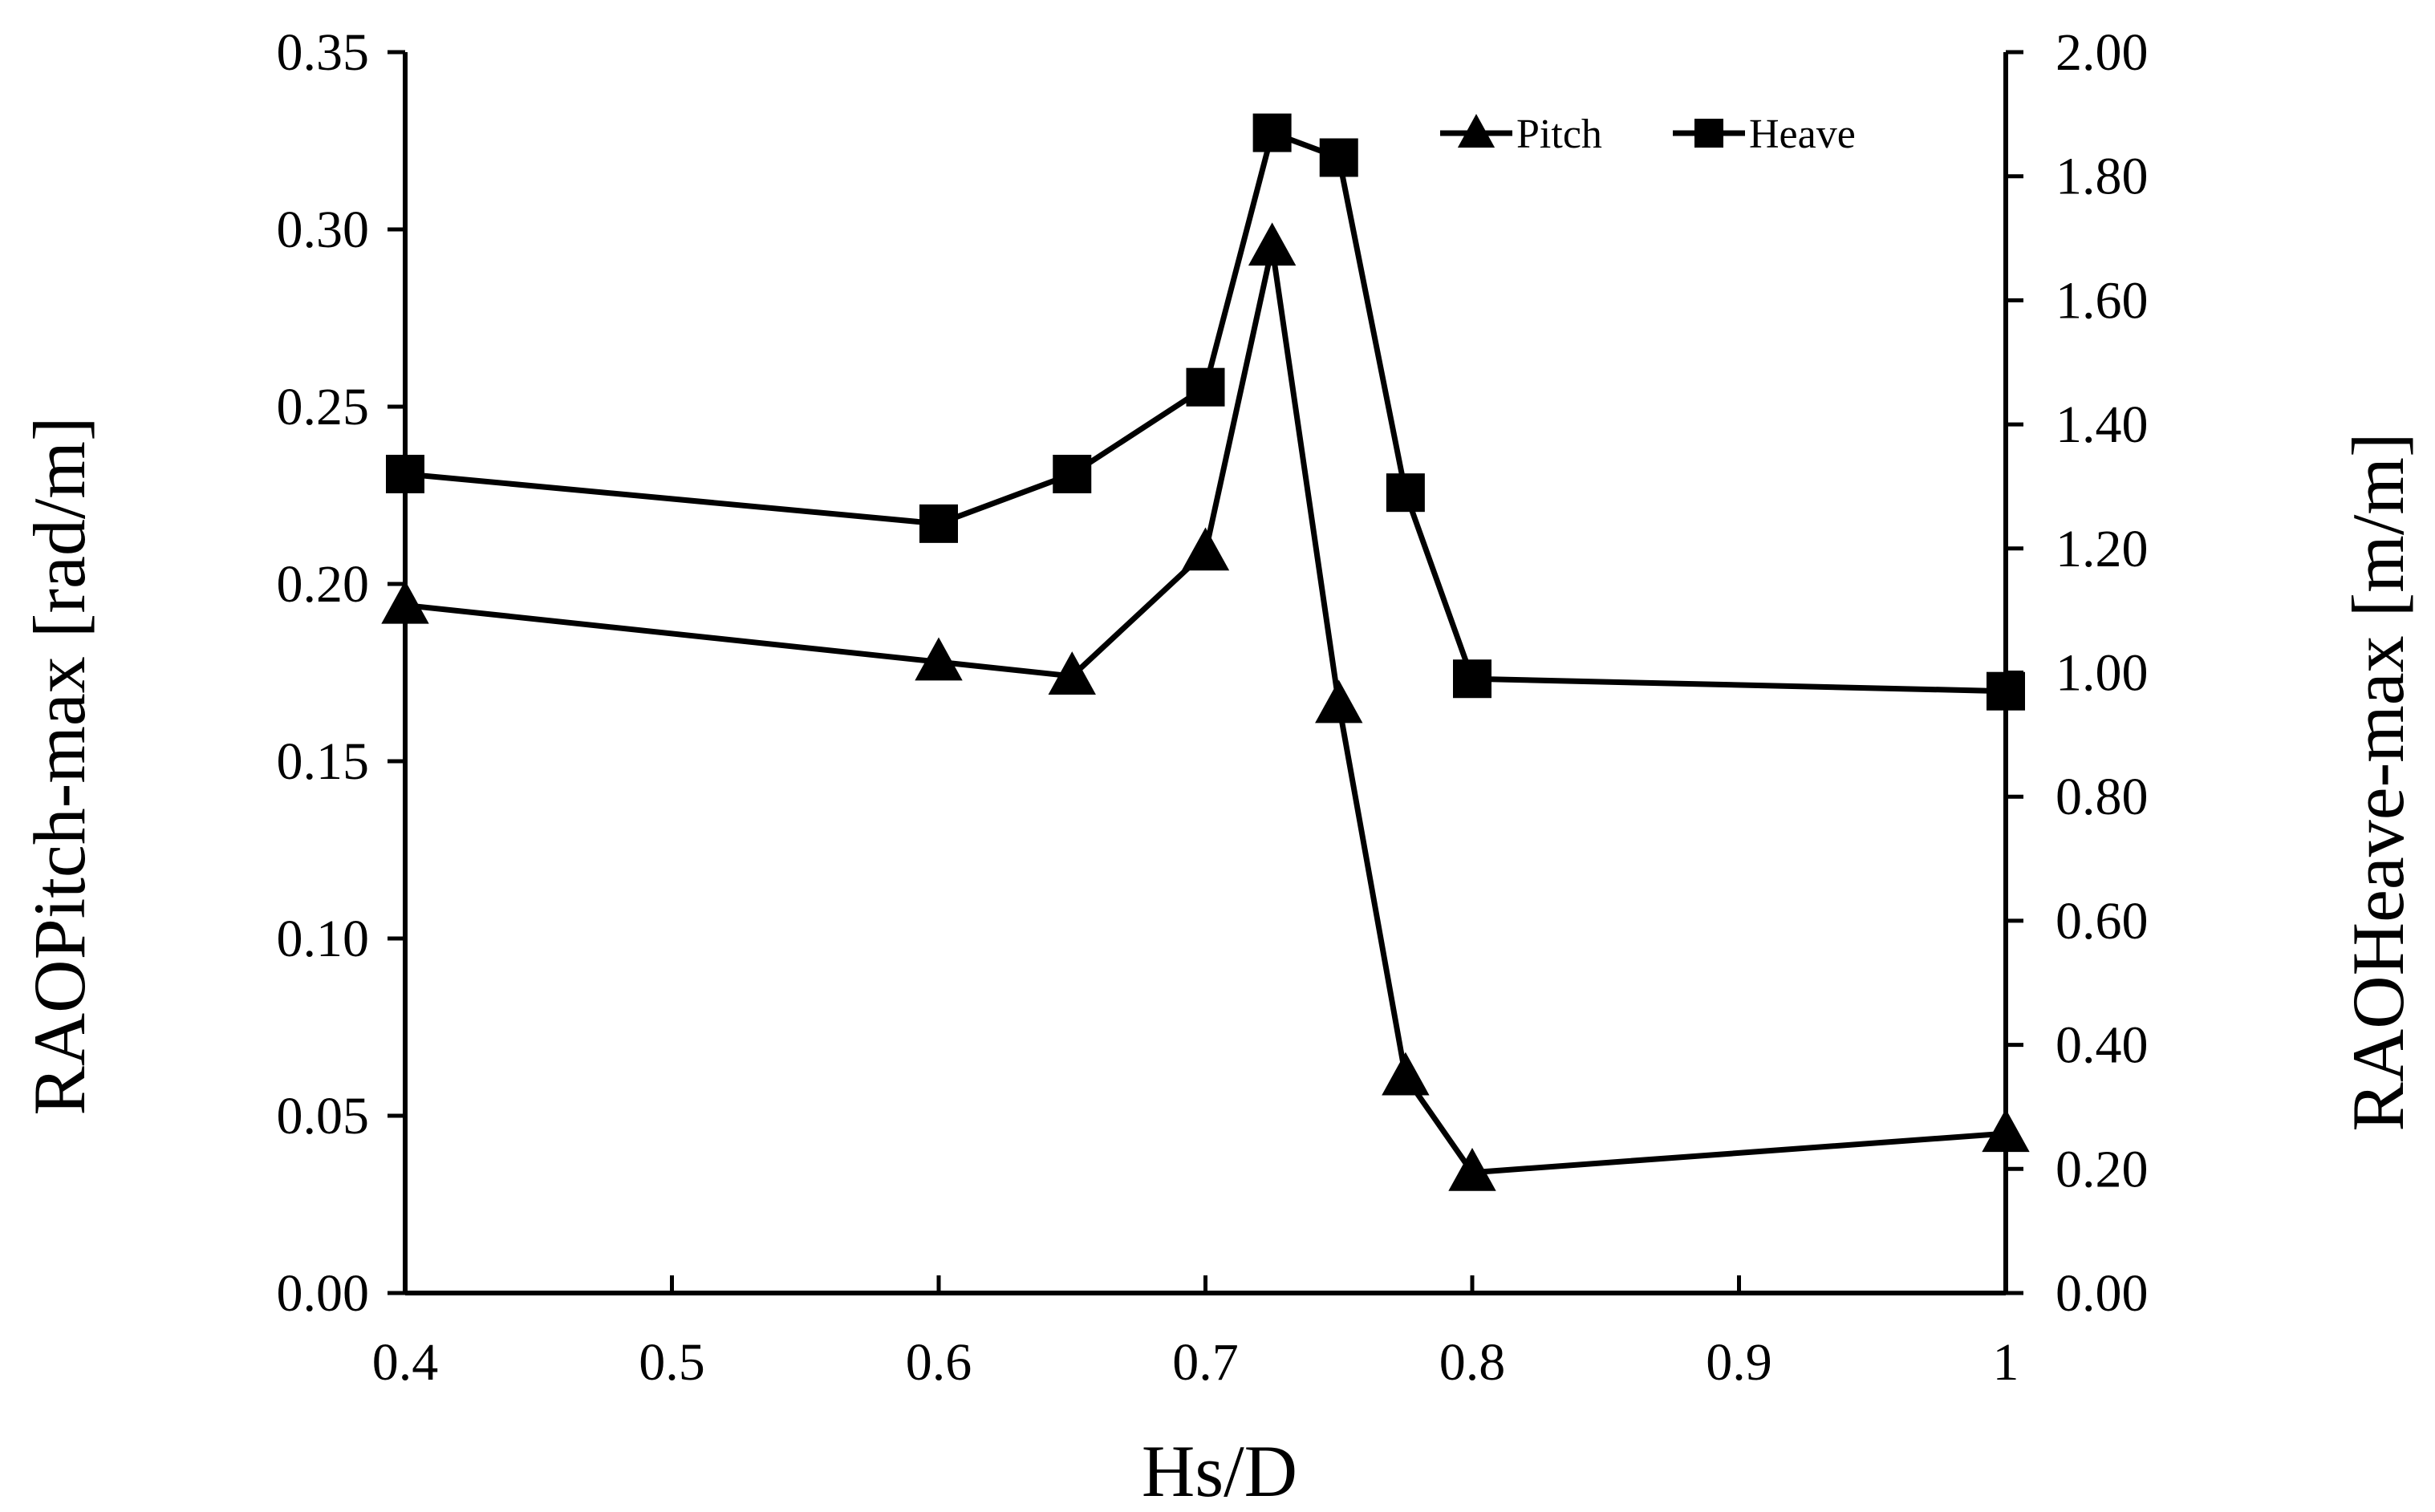 Image resolution: width=2435 pixels, height=1512 pixels. Describe the element at coordinates (2102, 1169) in the screenshot. I see `y-right-tick-label: 0.20` at that location.